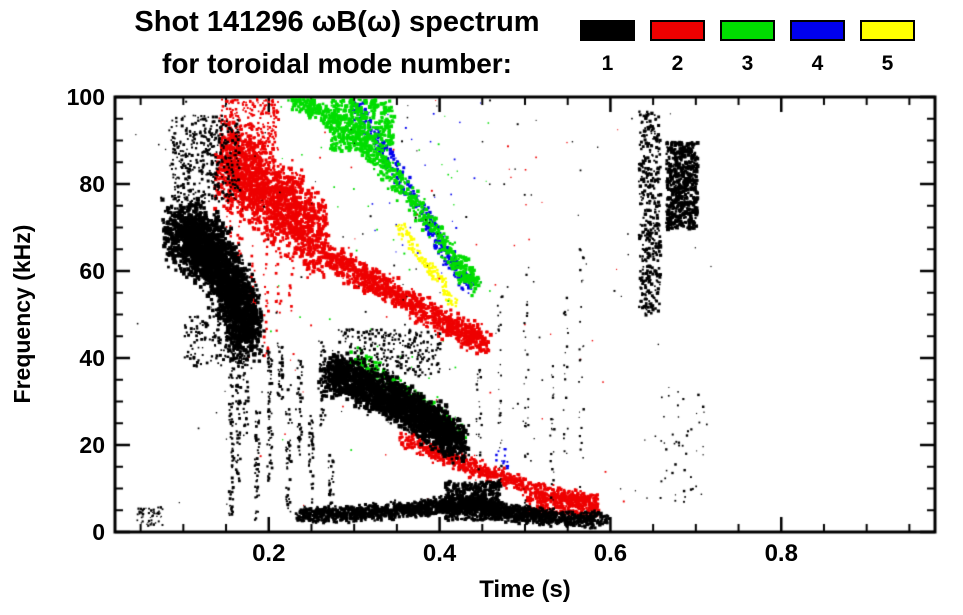 This screenshot has height=615, width=963. Describe the element at coordinates (98, 532) in the screenshot. I see `y-tick-label: 0` at that location.